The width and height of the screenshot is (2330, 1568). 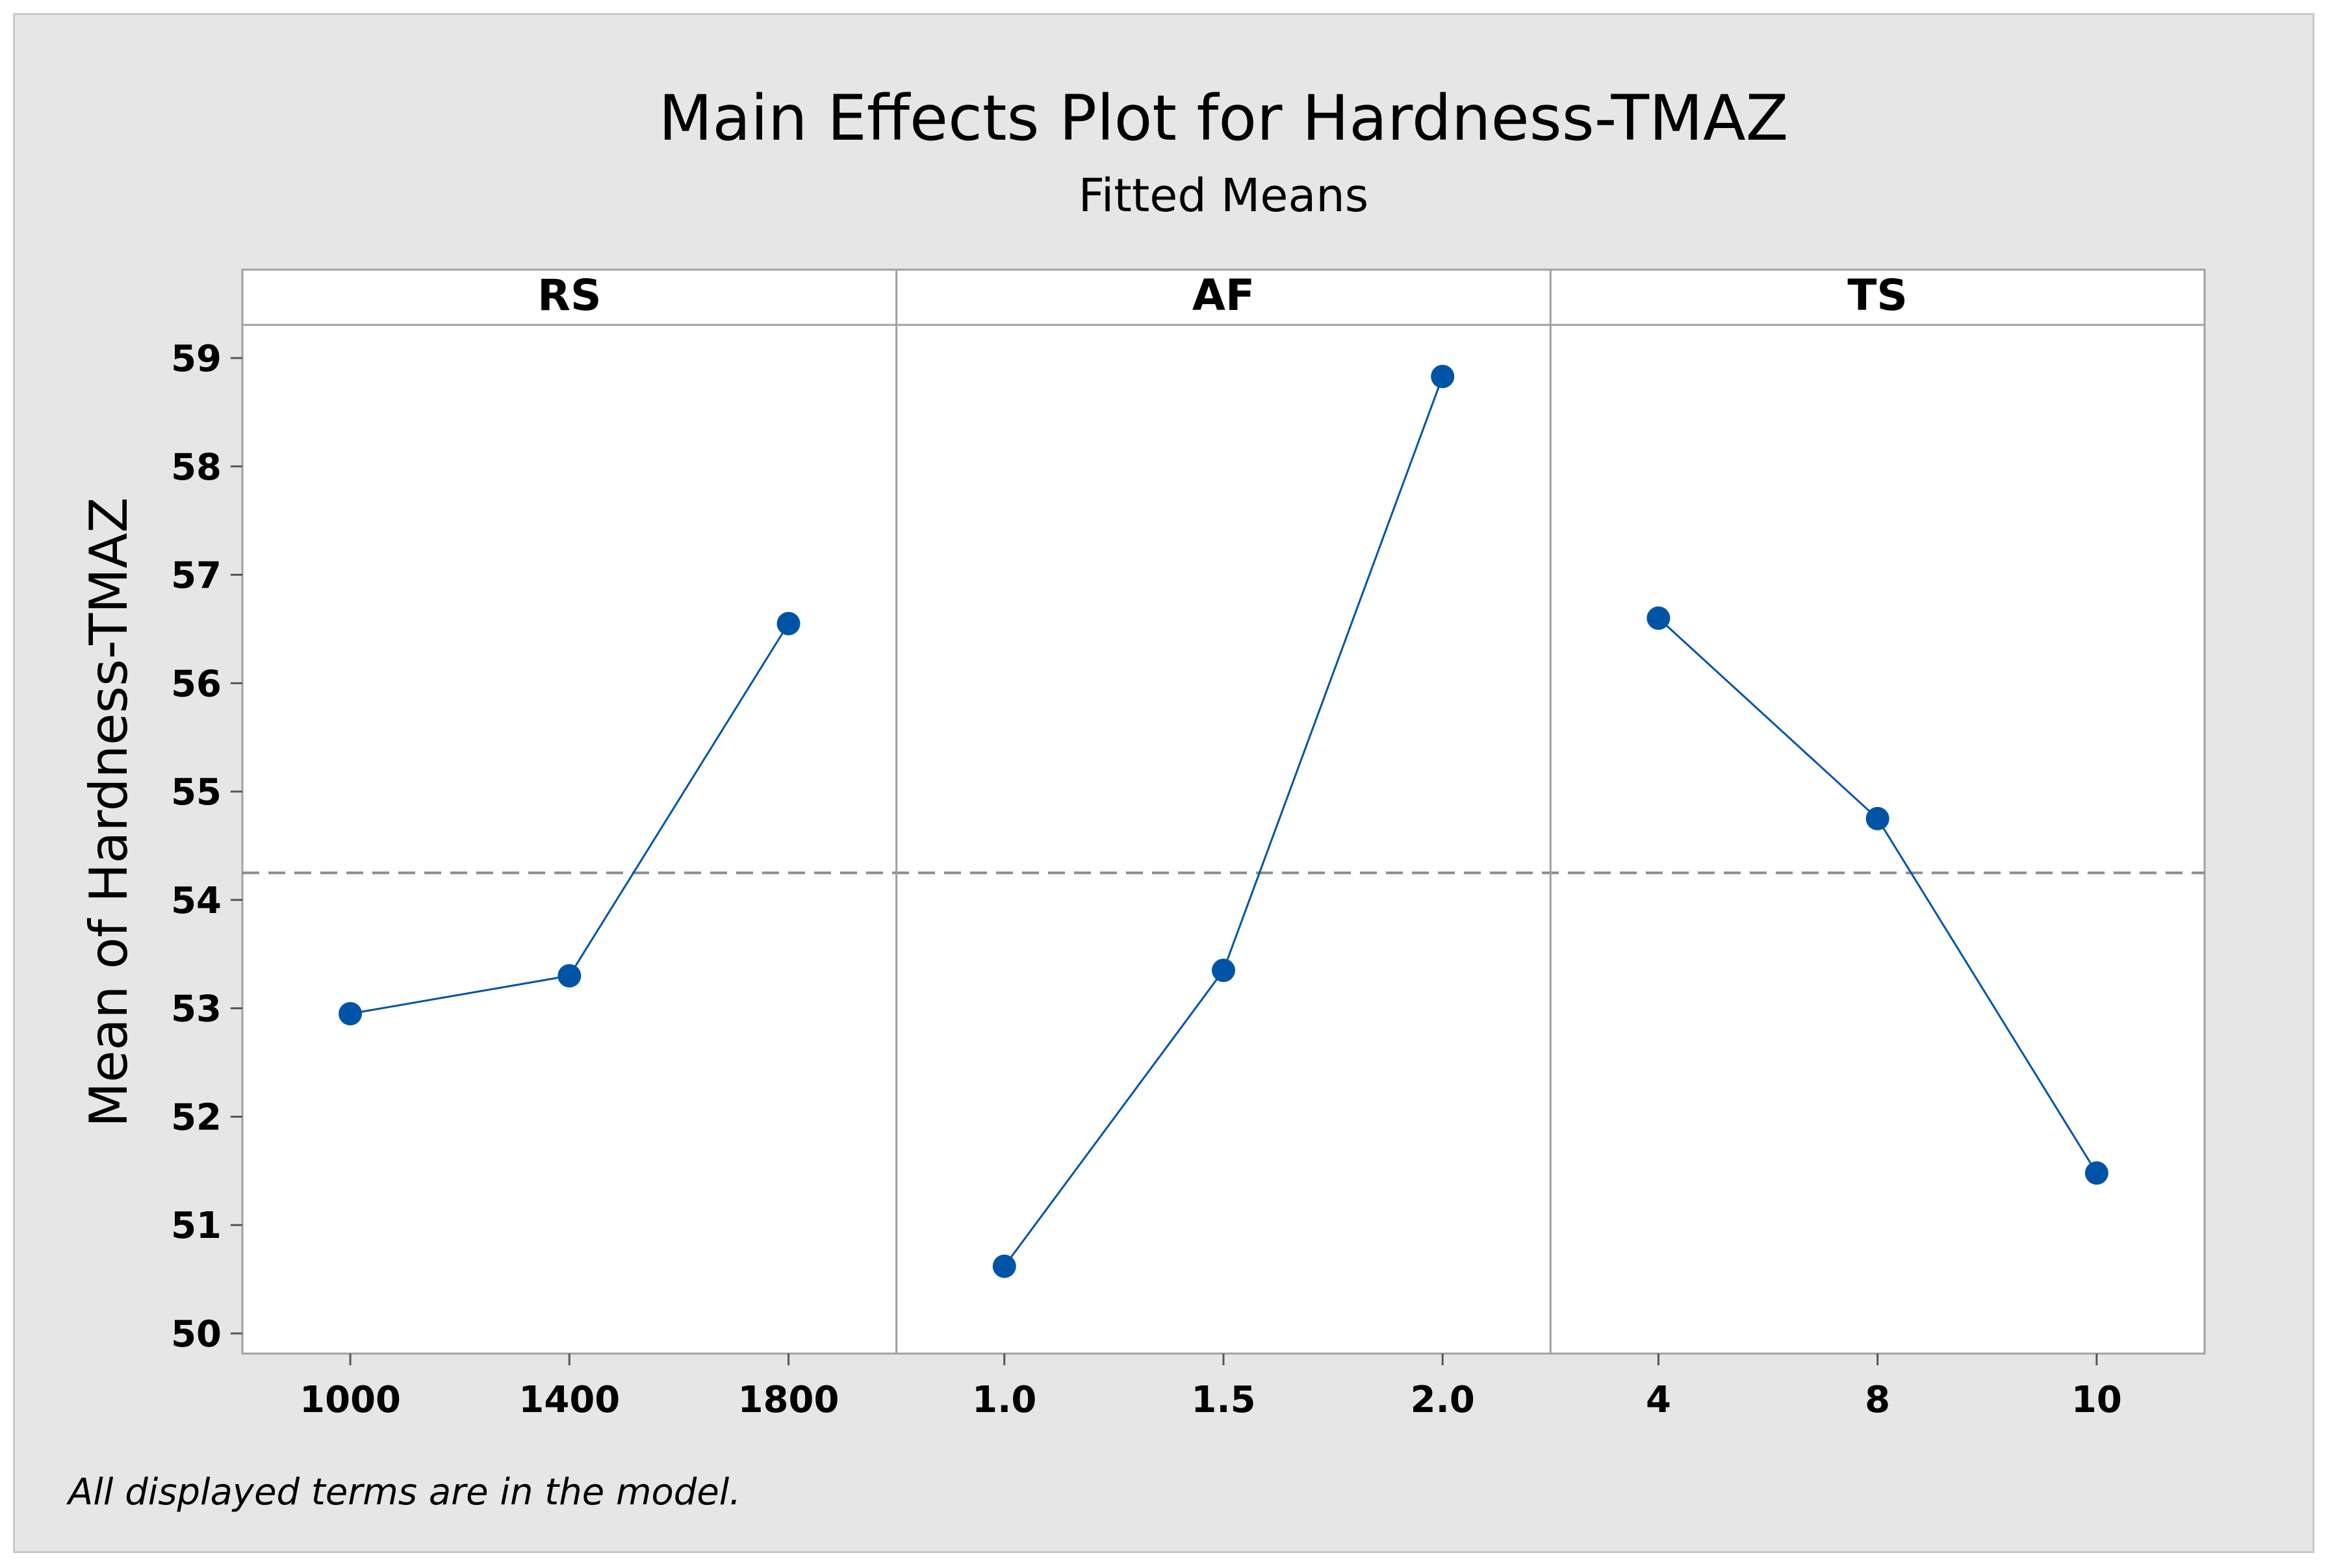 I want to click on footnote: All displayed terms are in the model., so click(x=403, y=1492).